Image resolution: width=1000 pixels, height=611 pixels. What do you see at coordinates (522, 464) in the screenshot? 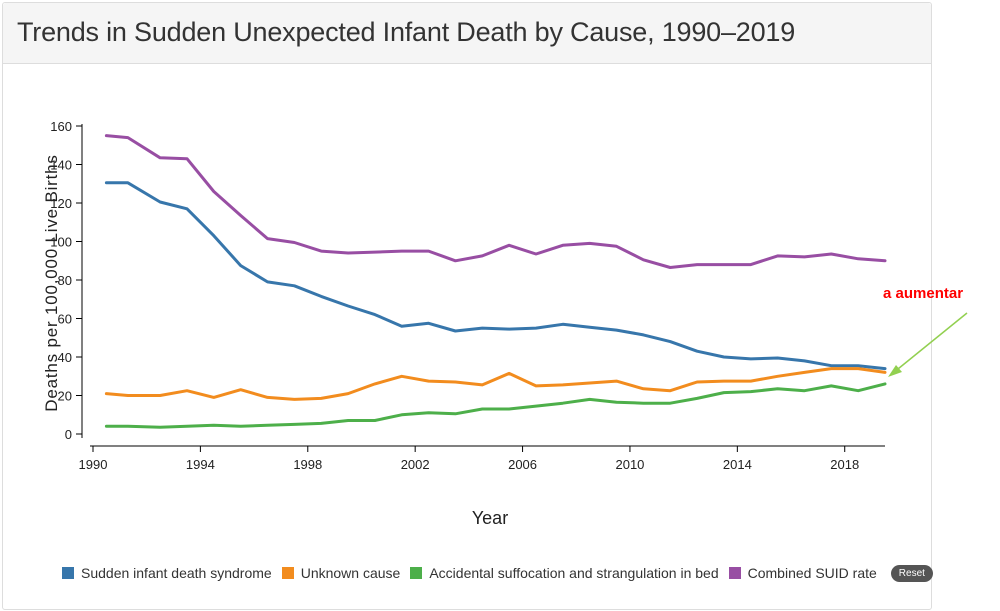
I see `x-tick-label: 2006` at bounding box center [522, 464].